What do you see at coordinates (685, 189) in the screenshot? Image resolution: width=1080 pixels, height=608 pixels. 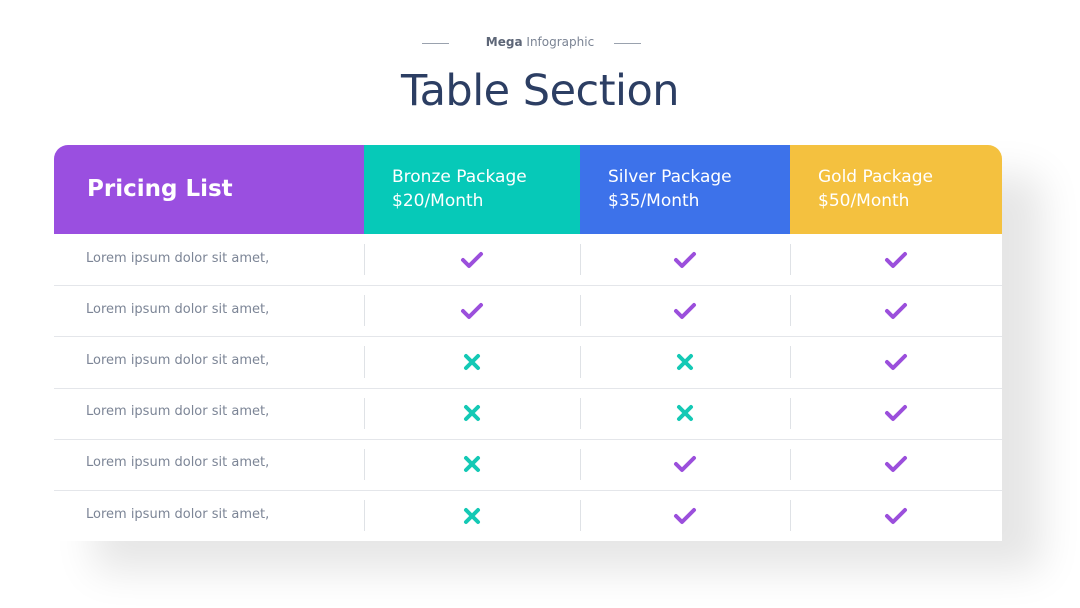 I see `package-header: Silver Package $35/Month` at bounding box center [685, 189].